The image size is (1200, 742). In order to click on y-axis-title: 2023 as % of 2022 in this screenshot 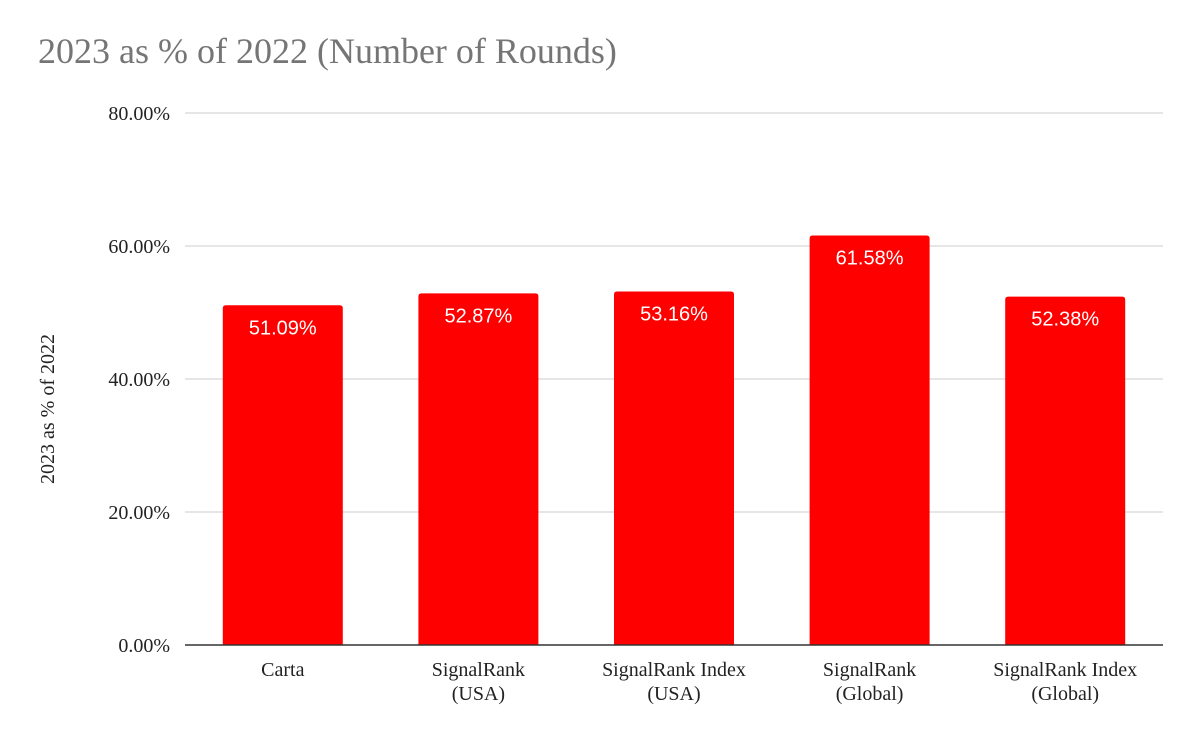, I will do `click(48, 409)`.